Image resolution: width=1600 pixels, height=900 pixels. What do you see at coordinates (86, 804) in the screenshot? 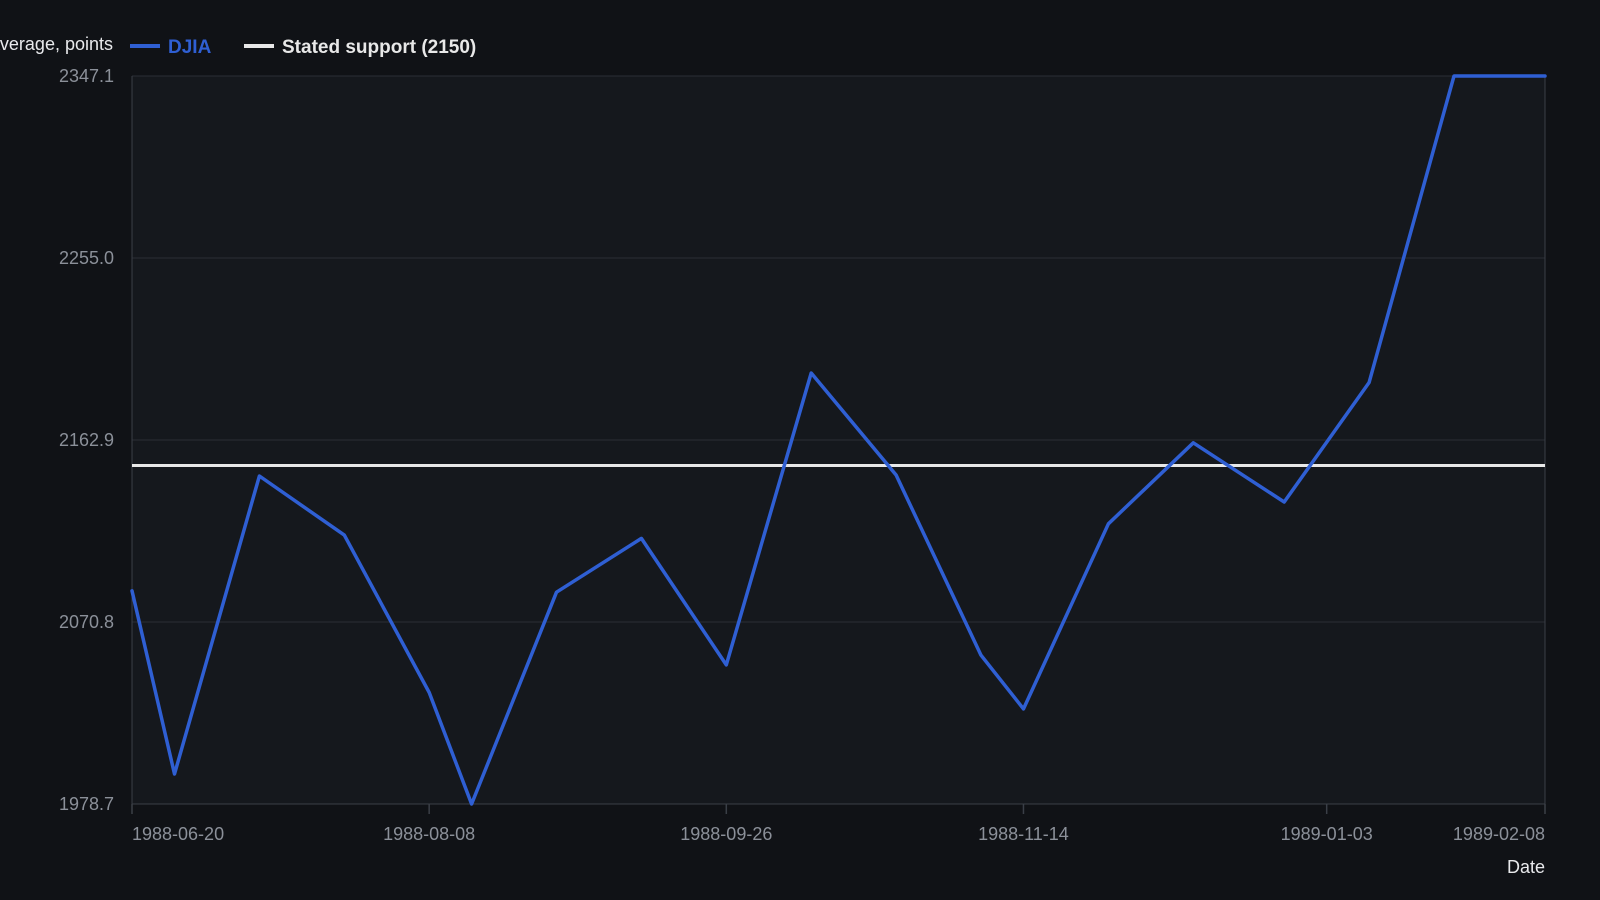
I see `y-tick-label-4: 1978.7` at bounding box center [86, 804].